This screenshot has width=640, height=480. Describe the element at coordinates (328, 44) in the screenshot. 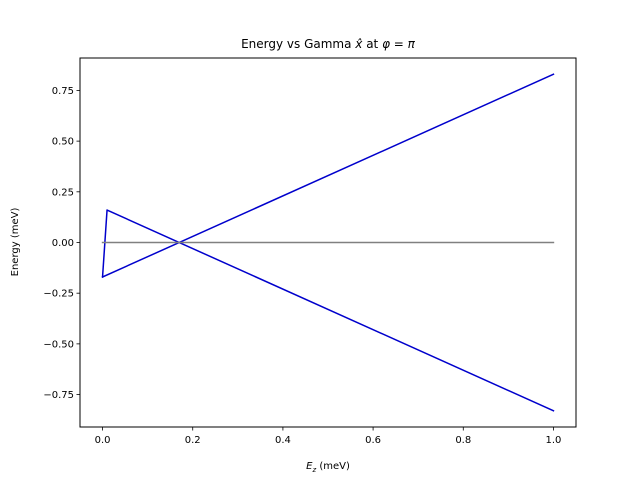

I see `chart-title: Energy vs Gamma x̂ at φ = π` at that location.